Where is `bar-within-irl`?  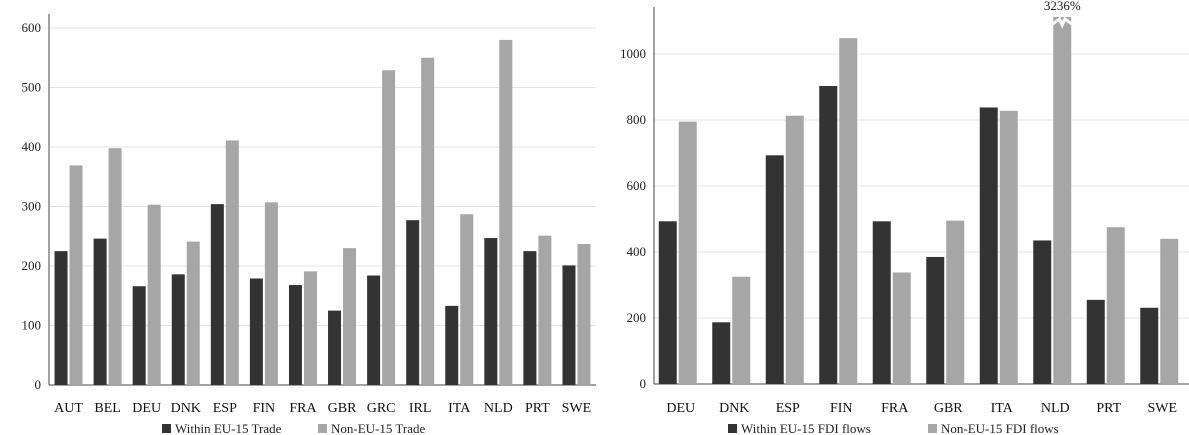 bar-within-irl is located at coordinates (413, 302).